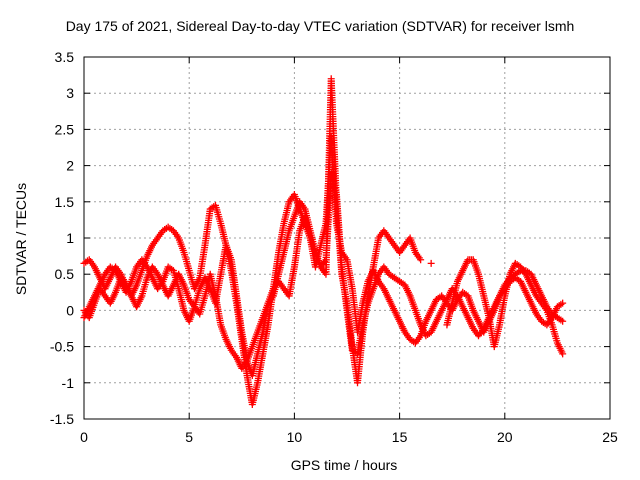 This screenshot has height=480, width=640. Describe the element at coordinates (65, 274) in the screenshot. I see `y-tick-label: 0.5` at that location.